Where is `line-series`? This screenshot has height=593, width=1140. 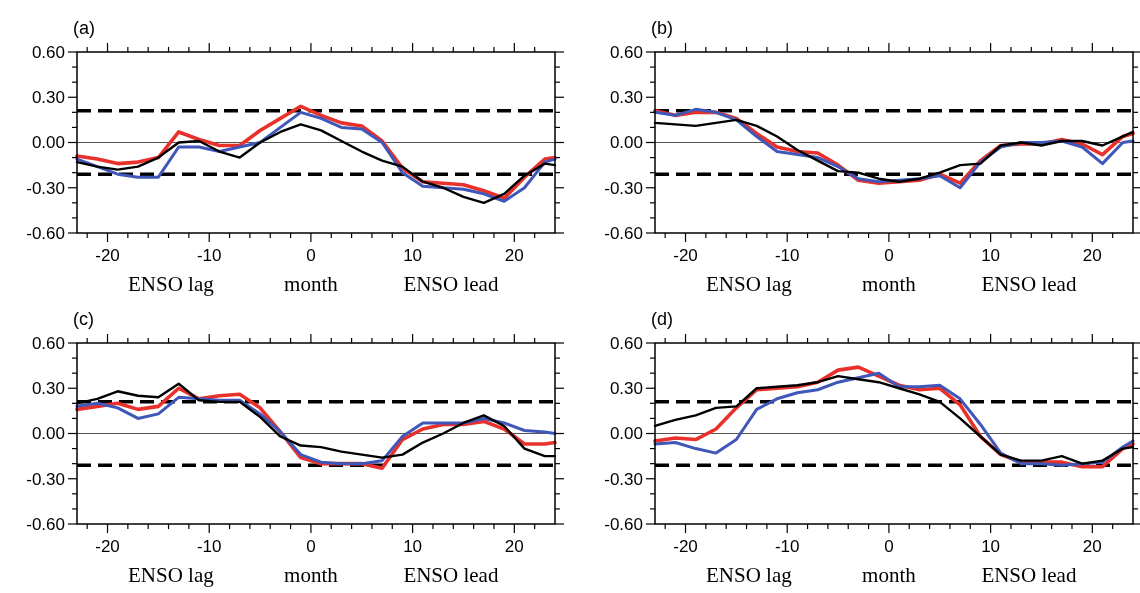
line-series is located at coordinates (316, 430).